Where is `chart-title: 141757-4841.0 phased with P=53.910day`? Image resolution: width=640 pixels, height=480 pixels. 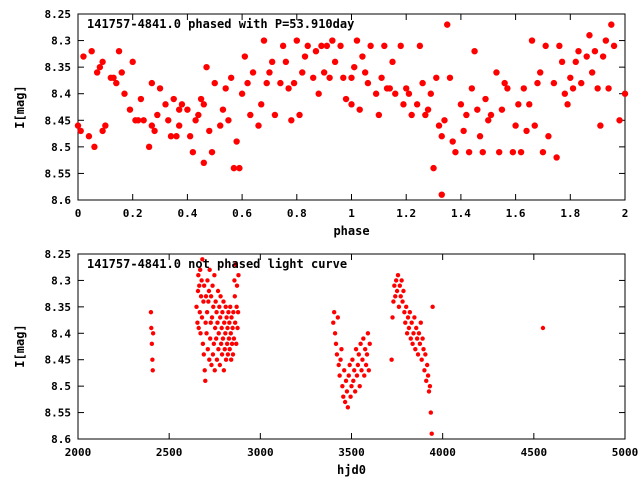 chart-title: 141757-4841.0 phased with P=53.910day is located at coordinates (220, 24).